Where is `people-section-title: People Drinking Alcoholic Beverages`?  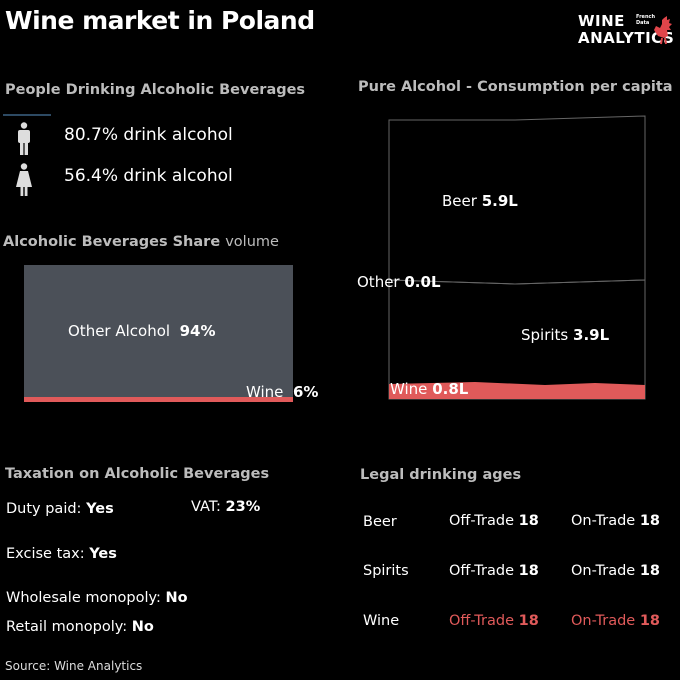
people-section-title: People Drinking Alcoholic Beverages is located at coordinates (155, 90).